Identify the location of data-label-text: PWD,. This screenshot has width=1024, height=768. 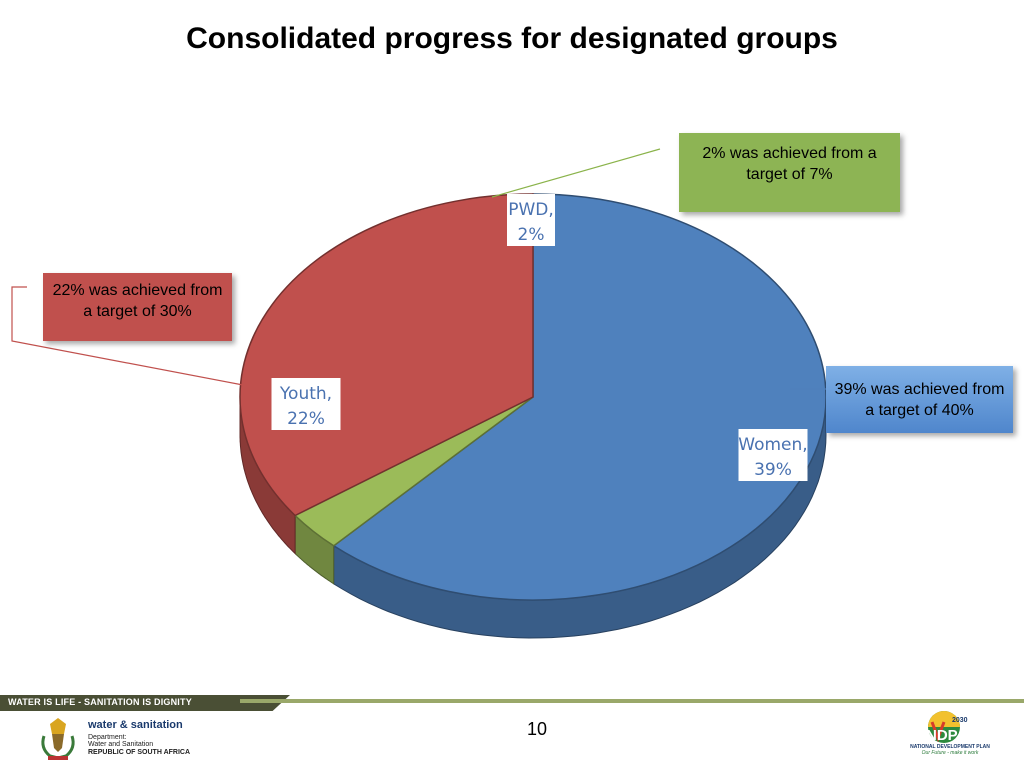
(531, 210).